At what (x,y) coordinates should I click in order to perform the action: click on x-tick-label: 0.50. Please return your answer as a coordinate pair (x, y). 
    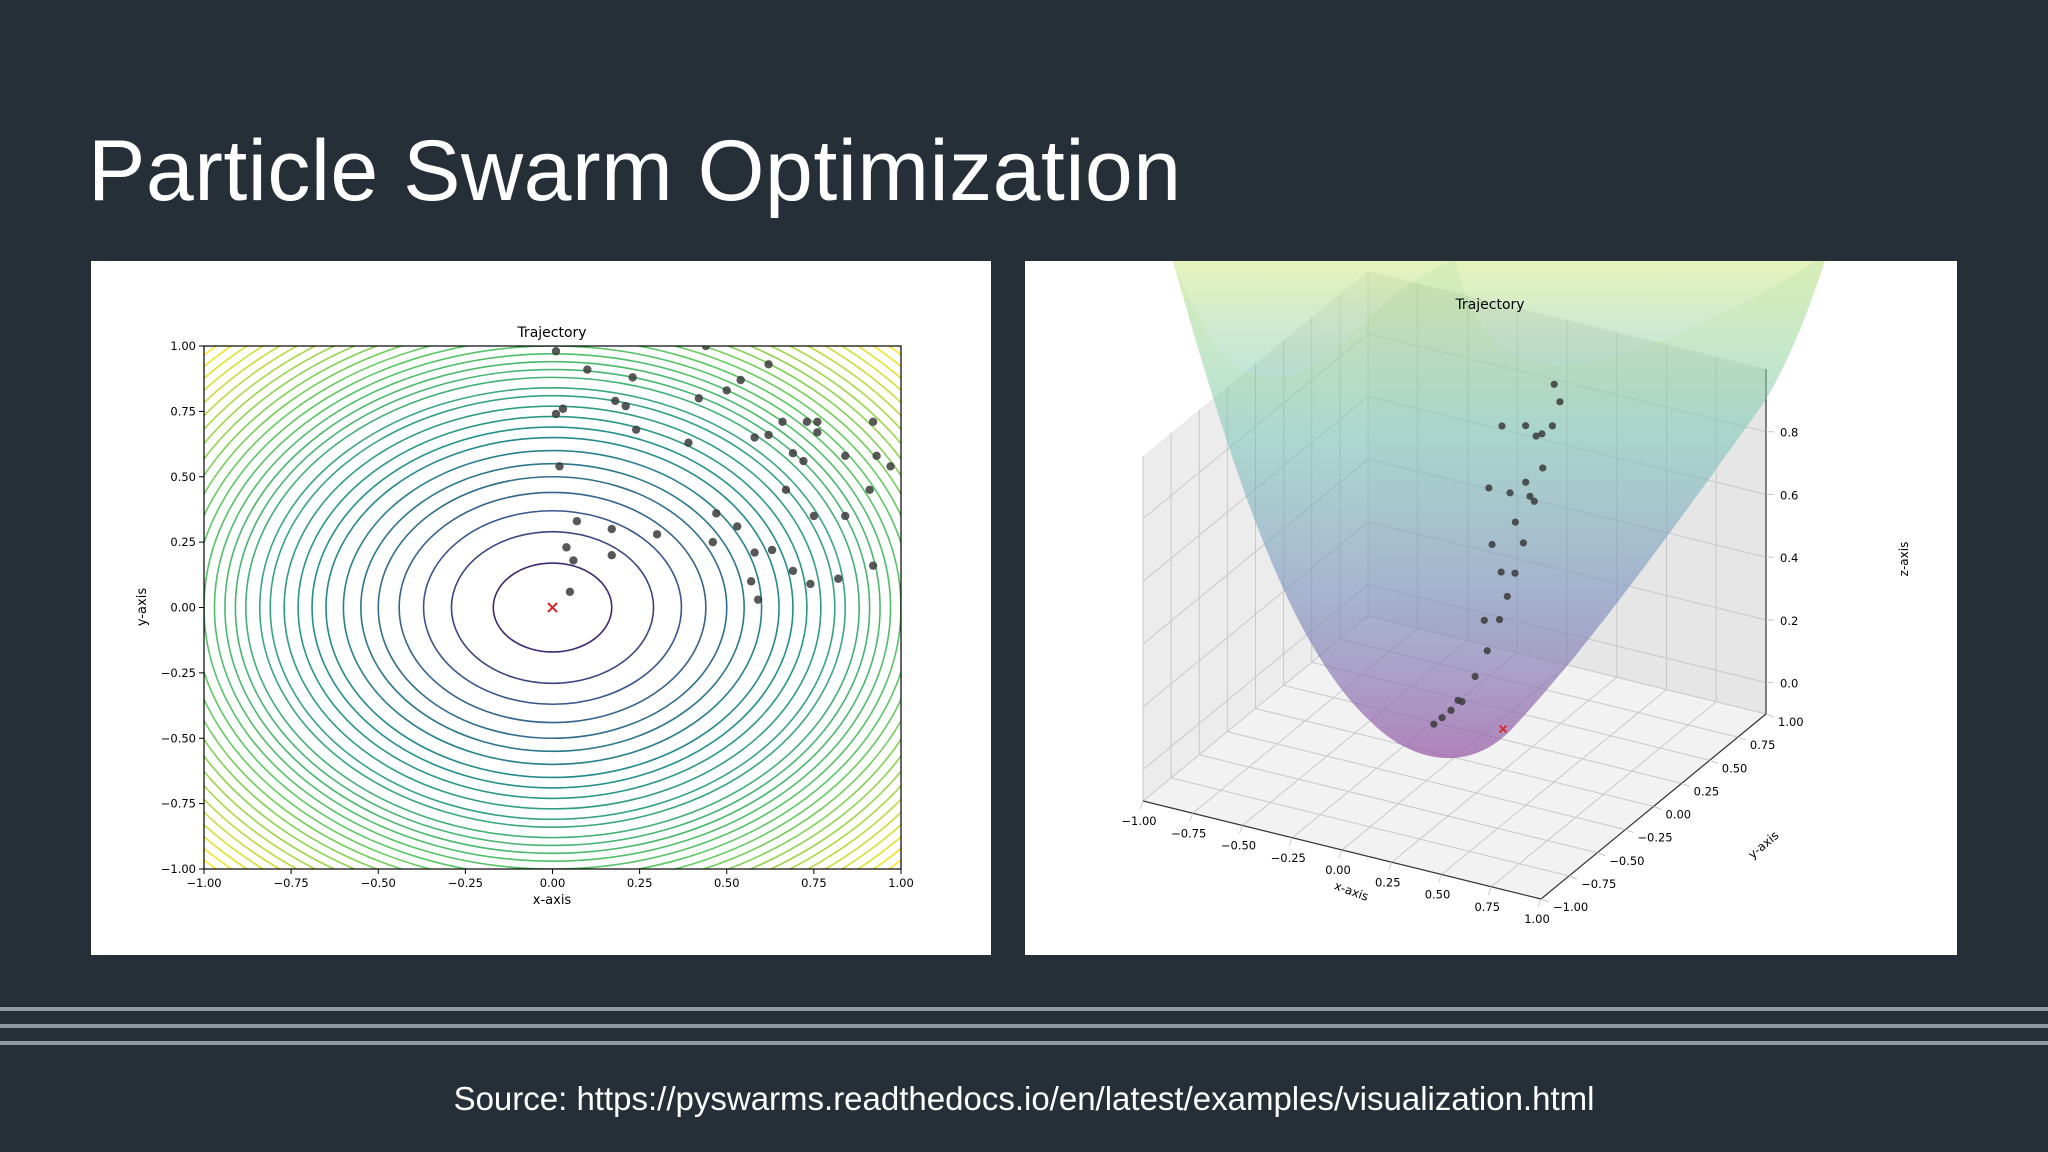
    Looking at the image, I should click on (1438, 895).